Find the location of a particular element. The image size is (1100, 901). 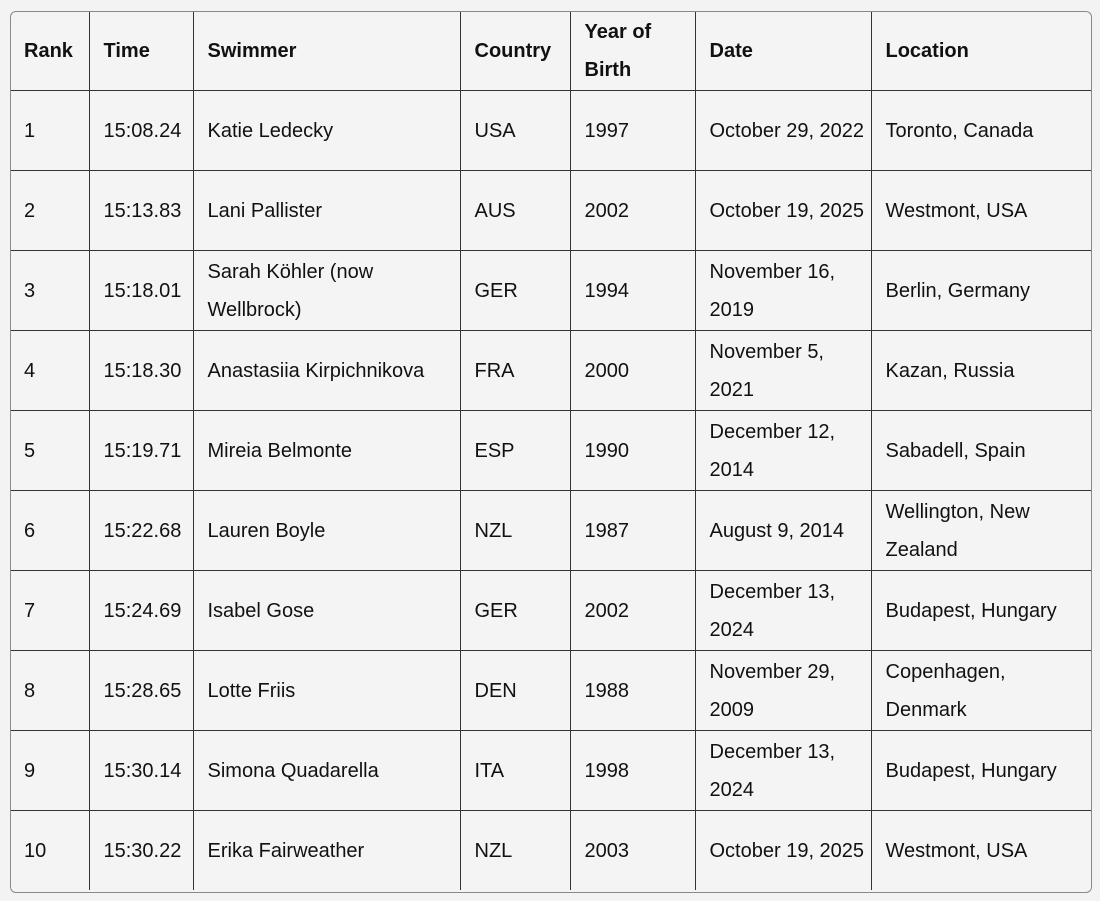

cell-rank: 7 is located at coordinates (50, 610).